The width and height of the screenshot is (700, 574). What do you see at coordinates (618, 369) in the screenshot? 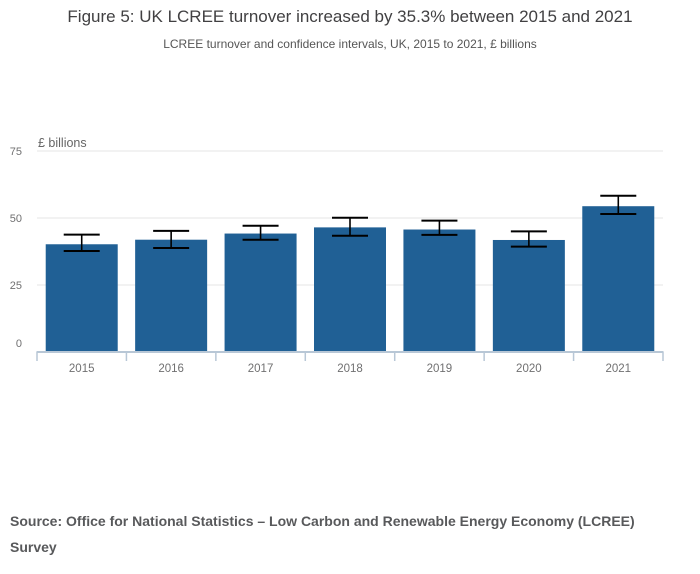
I see `x-tick-label-2021: 2021` at bounding box center [618, 369].